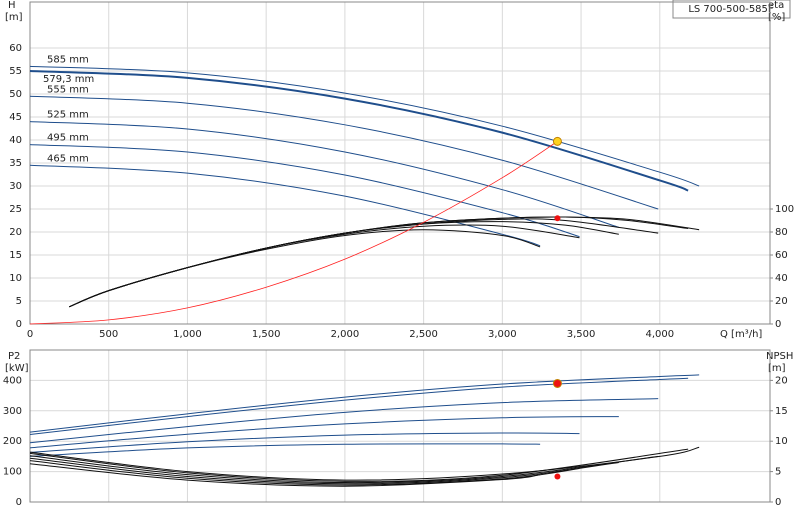 The image size is (800, 520). I want to click on y-tick-label: 55, so click(15, 71).